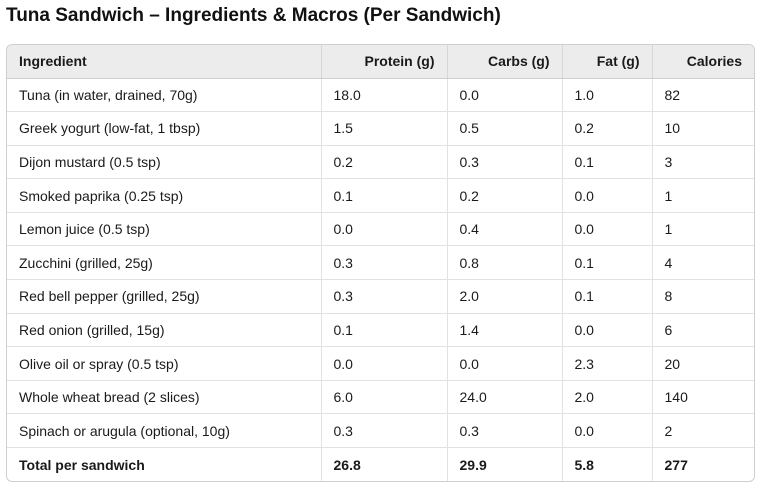 The height and width of the screenshot is (491, 768). What do you see at coordinates (607, 62) in the screenshot?
I see `header-fat: Fat (g)` at bounding box center [607, 62].